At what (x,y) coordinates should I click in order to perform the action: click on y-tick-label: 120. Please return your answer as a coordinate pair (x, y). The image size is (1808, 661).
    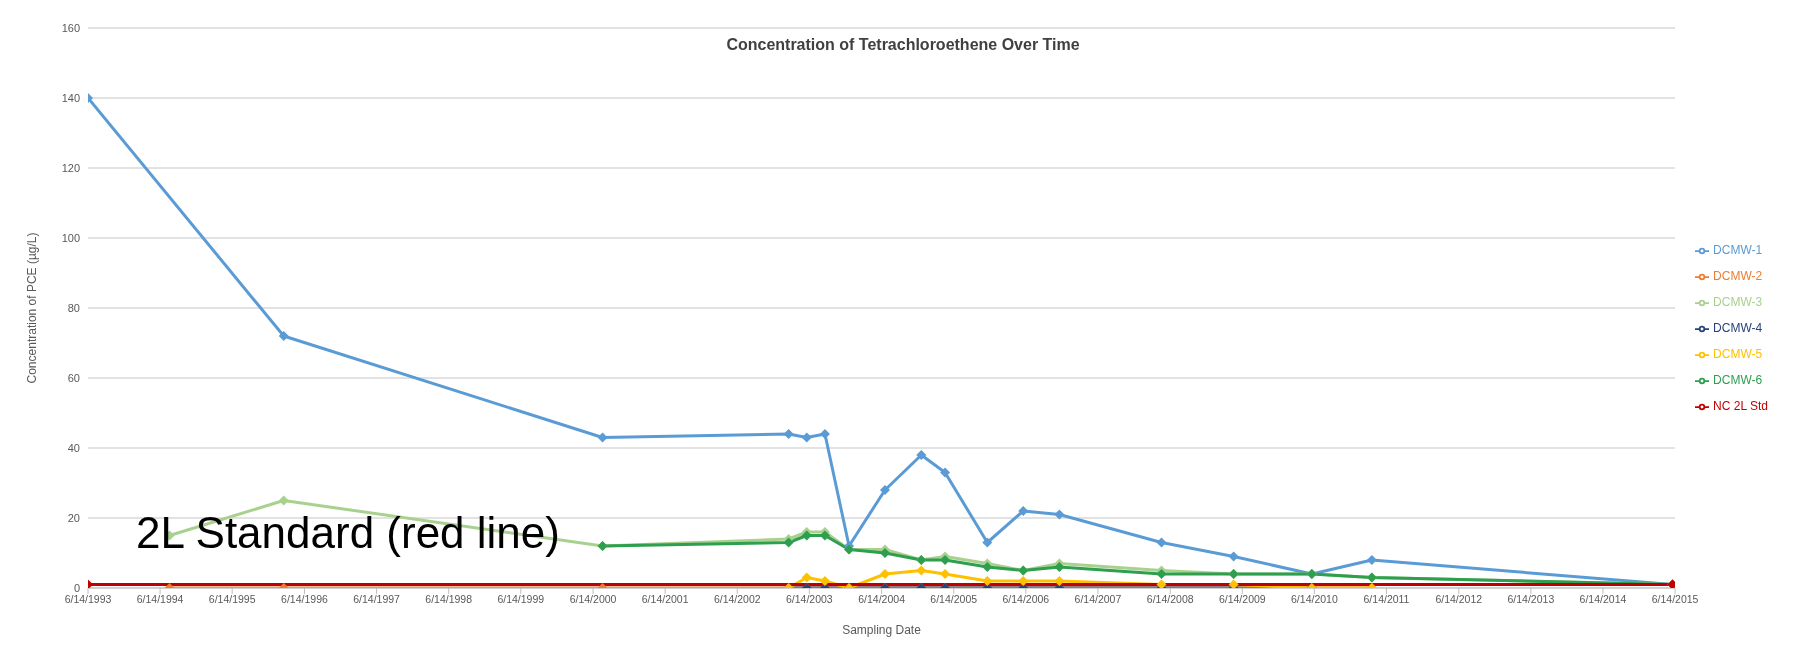
    Looking at the image, I should click on (70, 167).